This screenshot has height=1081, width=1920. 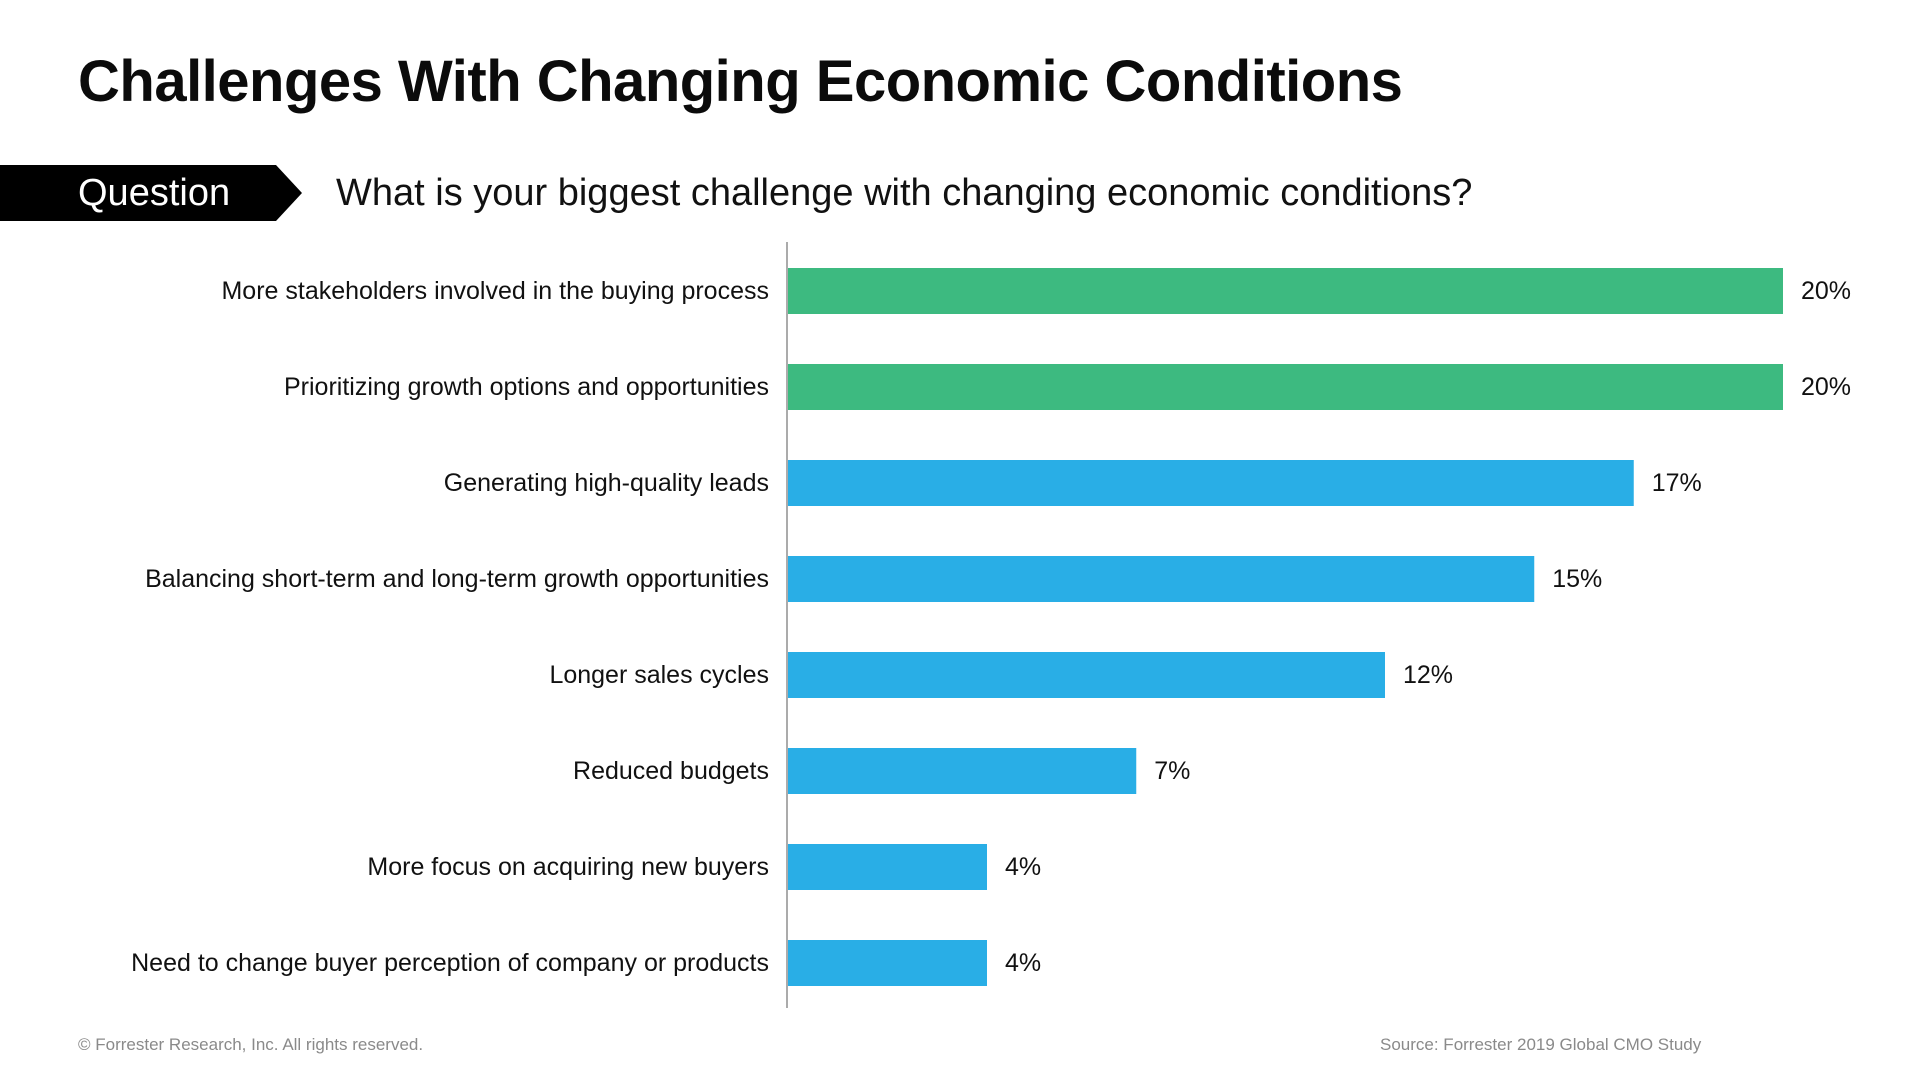 I want to click on question-tag-arrow-shape, so click(x=151, y=193).